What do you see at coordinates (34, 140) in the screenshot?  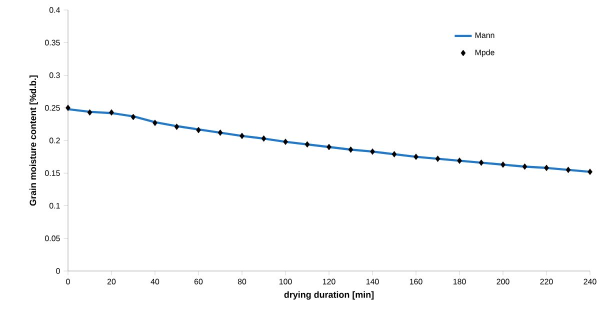 I see `y-axis-title: Grain moisture content [%d.b.]` at bounding box center [34, 140].